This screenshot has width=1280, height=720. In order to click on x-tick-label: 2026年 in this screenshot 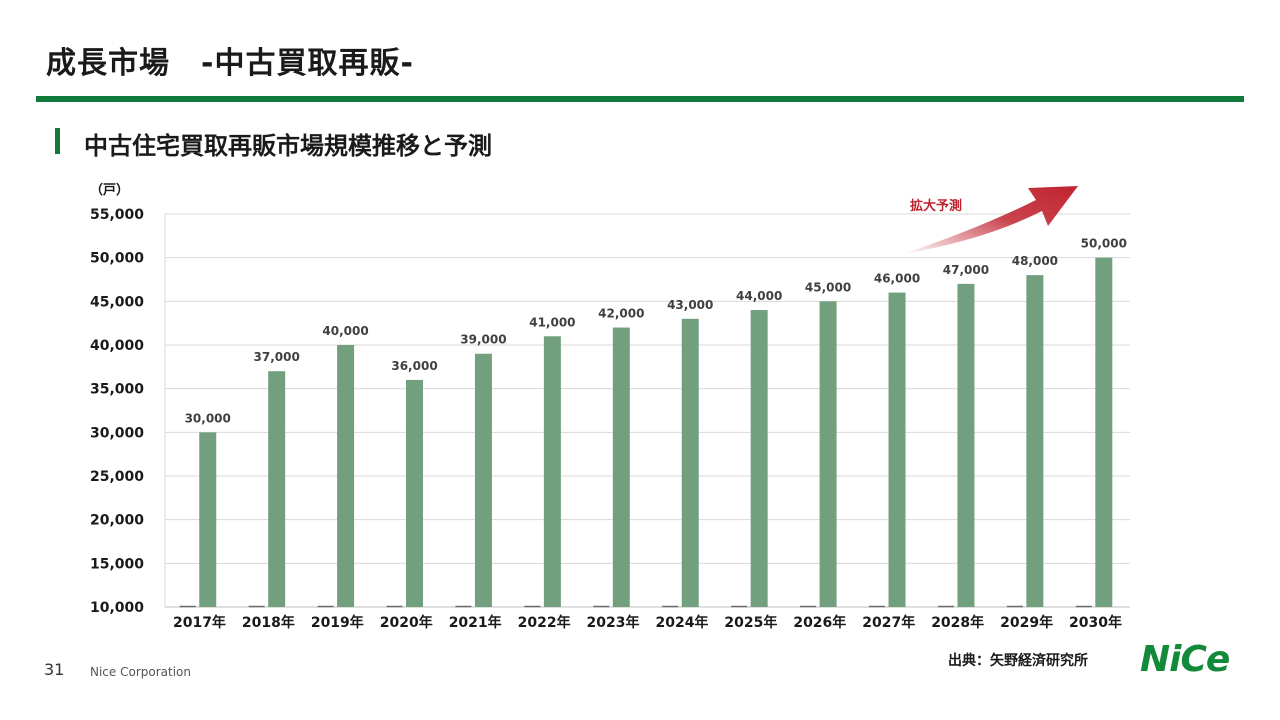, I will do `click(819, 622)`.